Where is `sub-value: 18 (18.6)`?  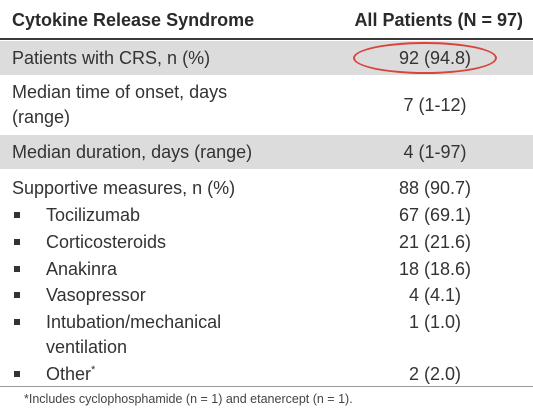
sub-value: 18 (18.6) is located at coordinates (435, 269).